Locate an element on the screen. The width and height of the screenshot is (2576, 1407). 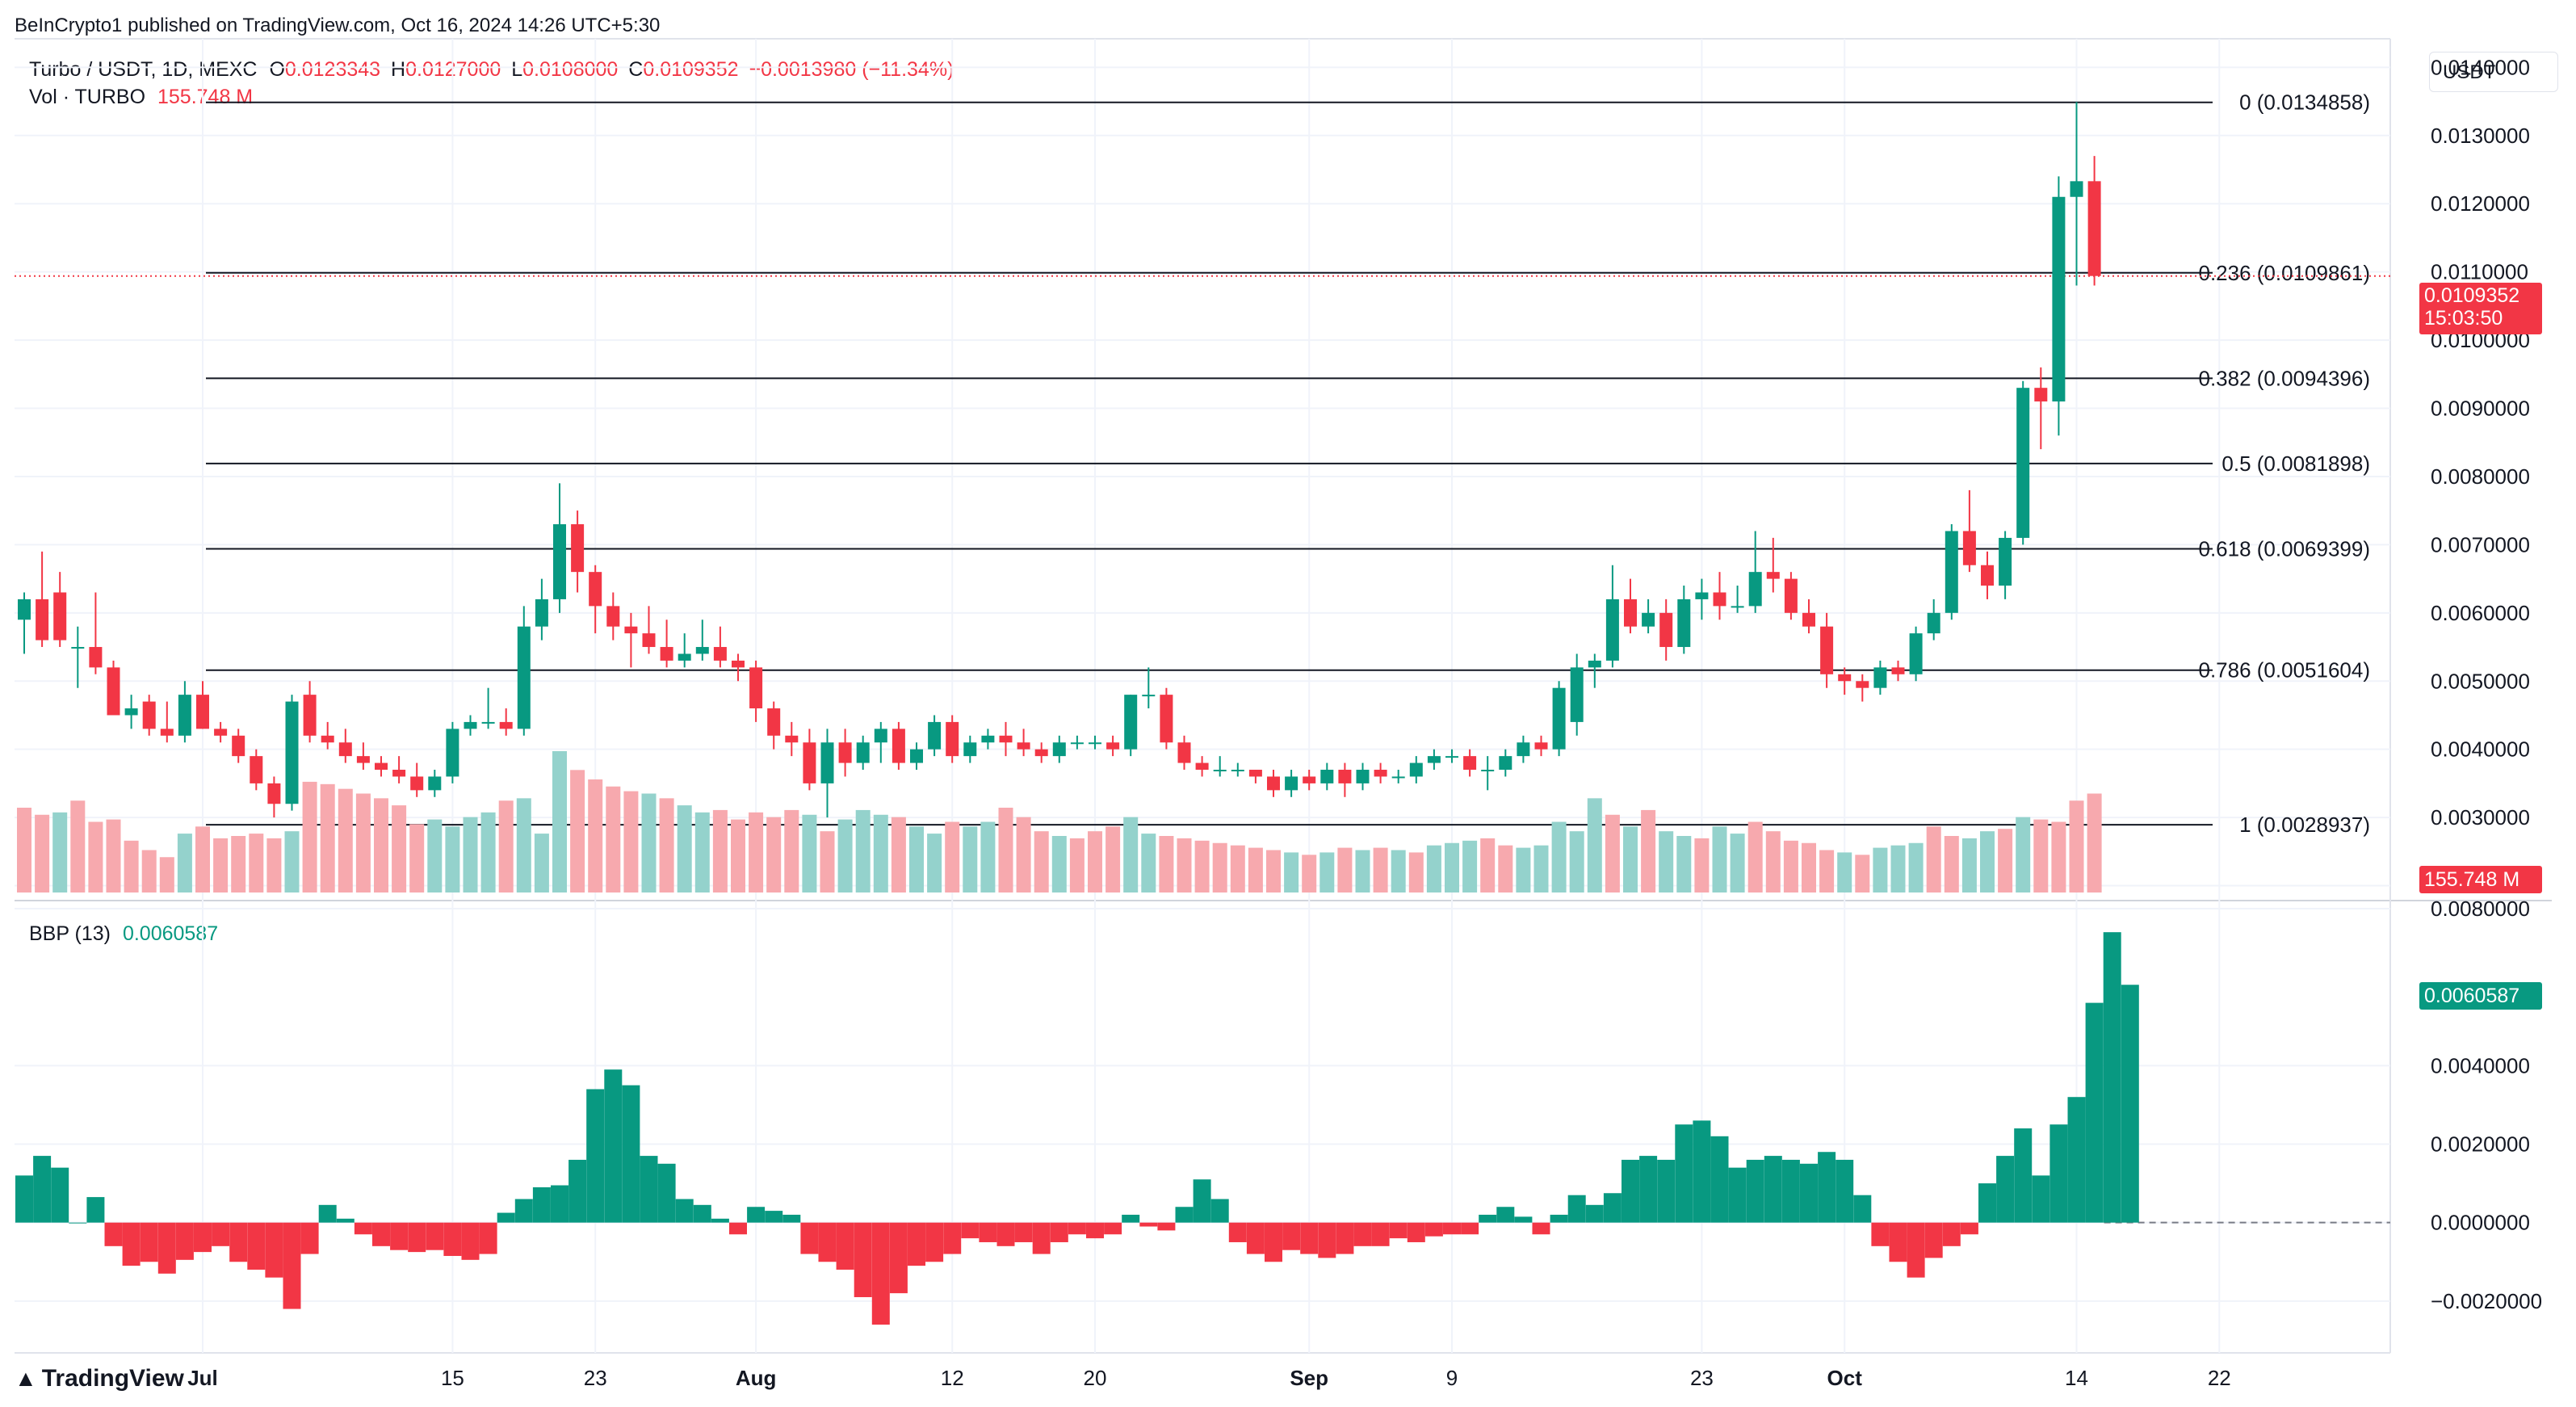
x-tick-label: 23 is located at coordinates (595, 1378).